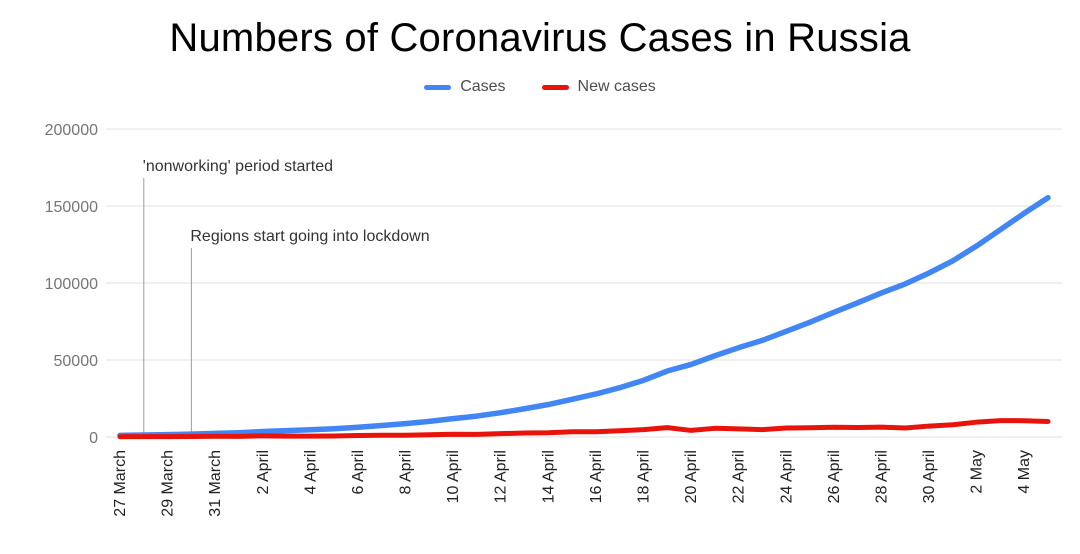 This screenshot has width=1080, height=554. Describe the element at coordinates (501, 476) in the screenshot. I see `x-tick-label: 12 April` at that location.